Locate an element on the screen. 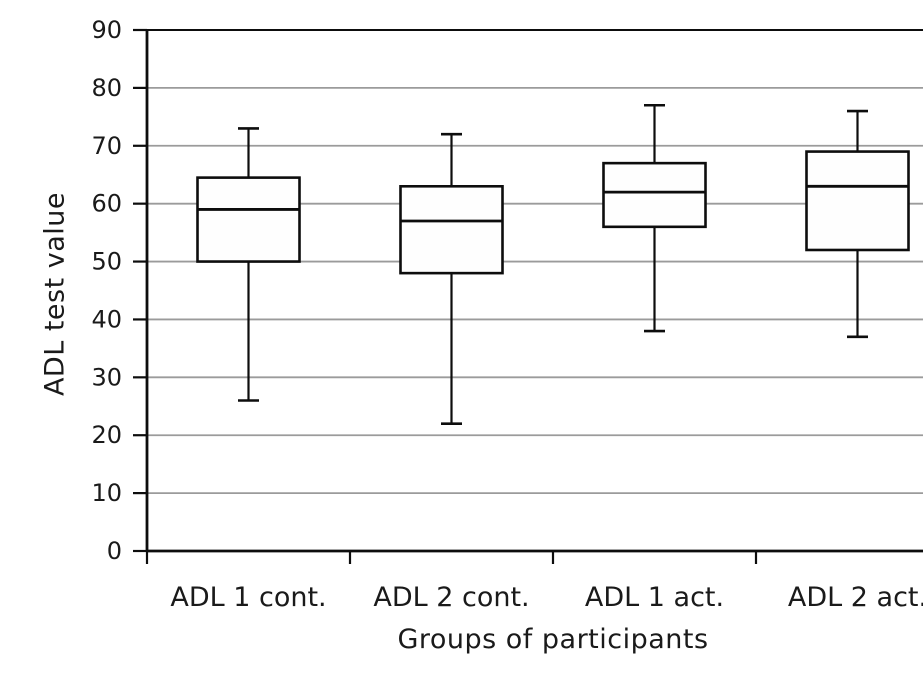 The height and width of the screenshot is (676, 923). y-axis-title: ADL test value is located at coordinates (55, 294).